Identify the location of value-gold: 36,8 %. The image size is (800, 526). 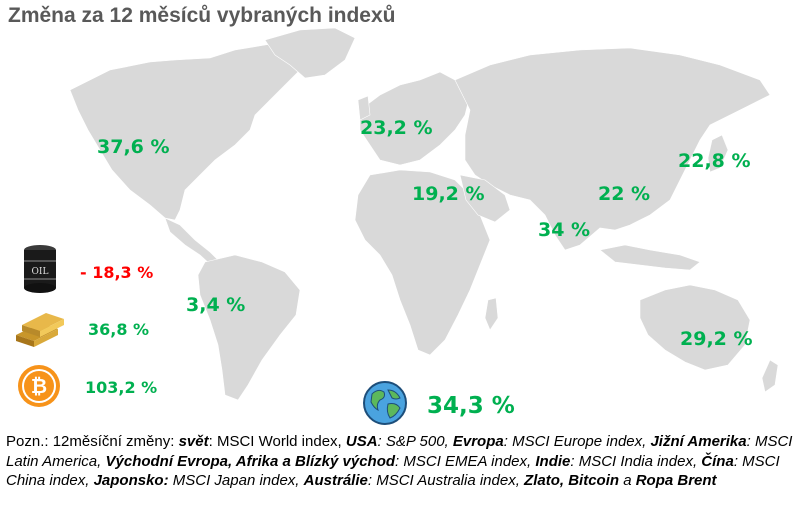
(119, 329).